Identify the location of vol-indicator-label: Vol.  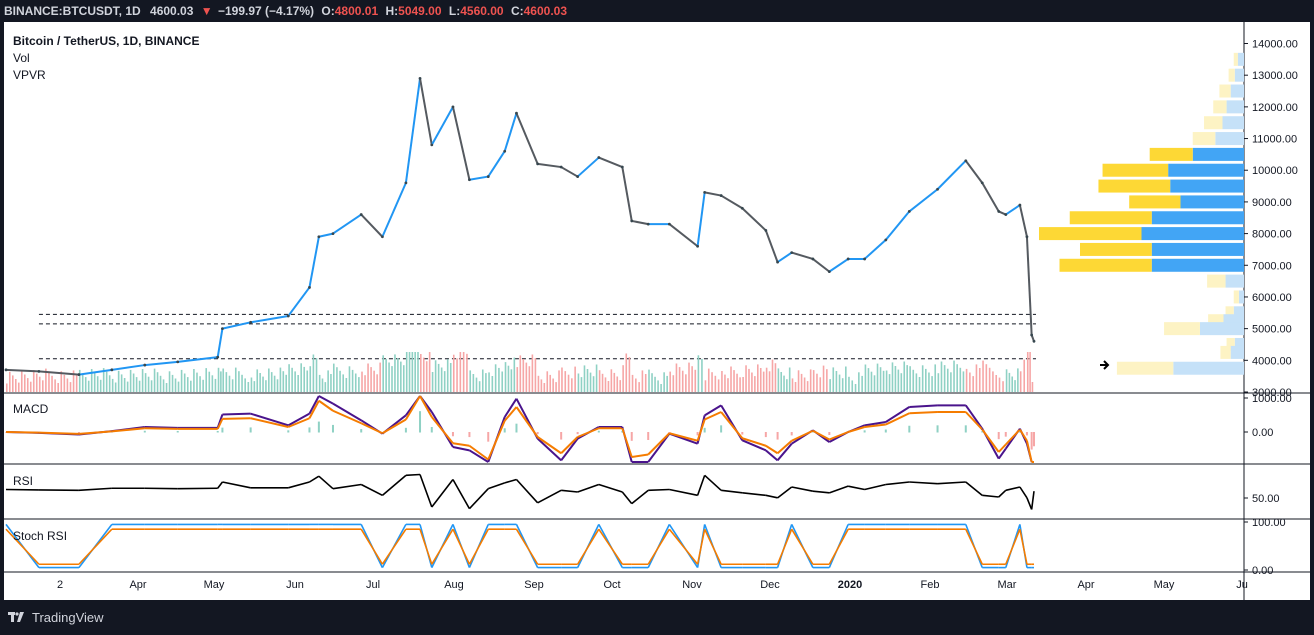
(21, 58).